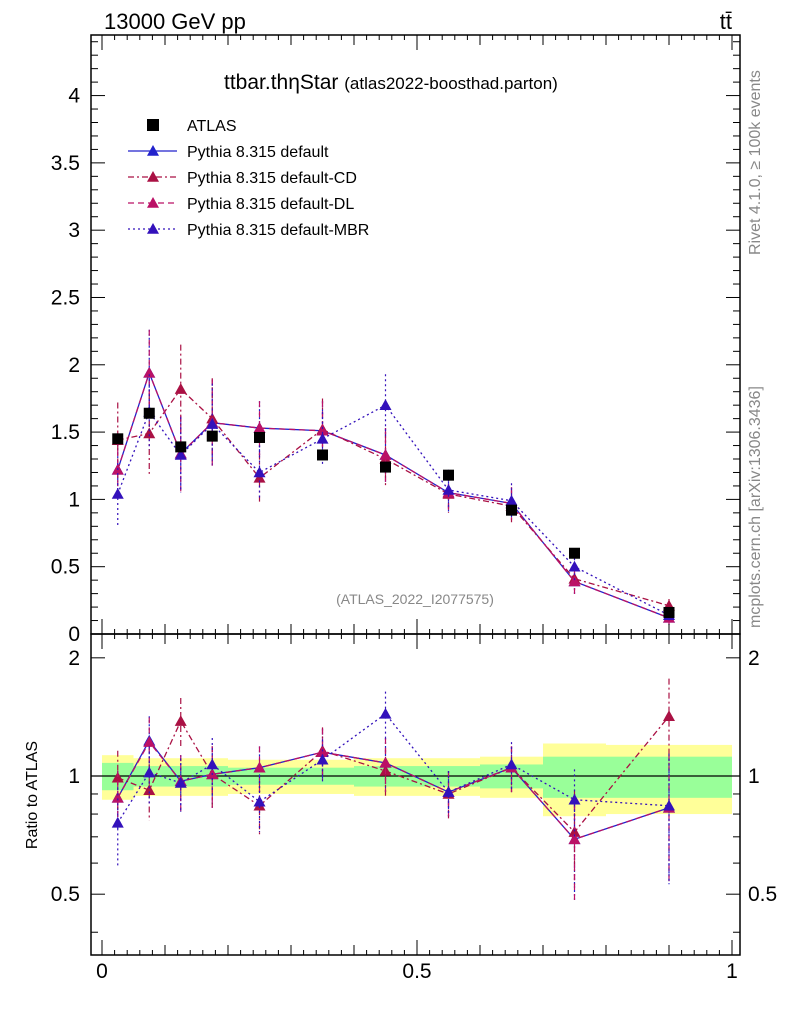 The height and width of the screenshot is (1024, 786). Describe the element at coordinates (65, 297) in the screenshot. I see `main-y-tick-label: 2.5` at that location.